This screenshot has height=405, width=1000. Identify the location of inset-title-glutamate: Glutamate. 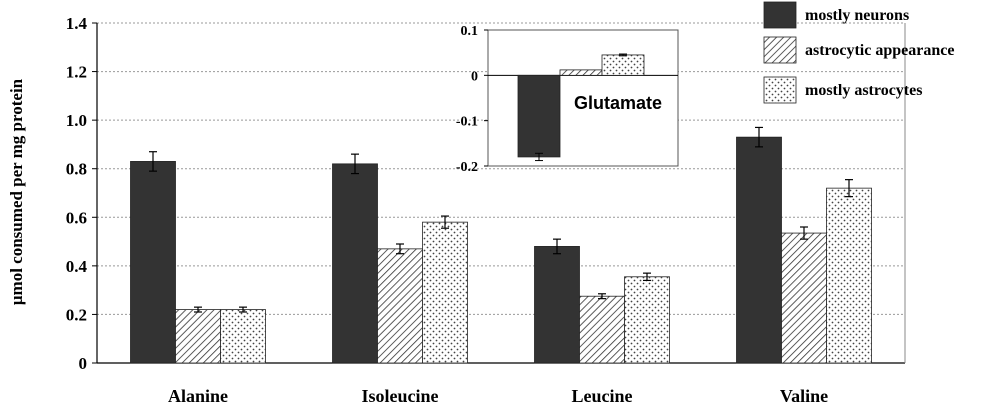
(618, 103).